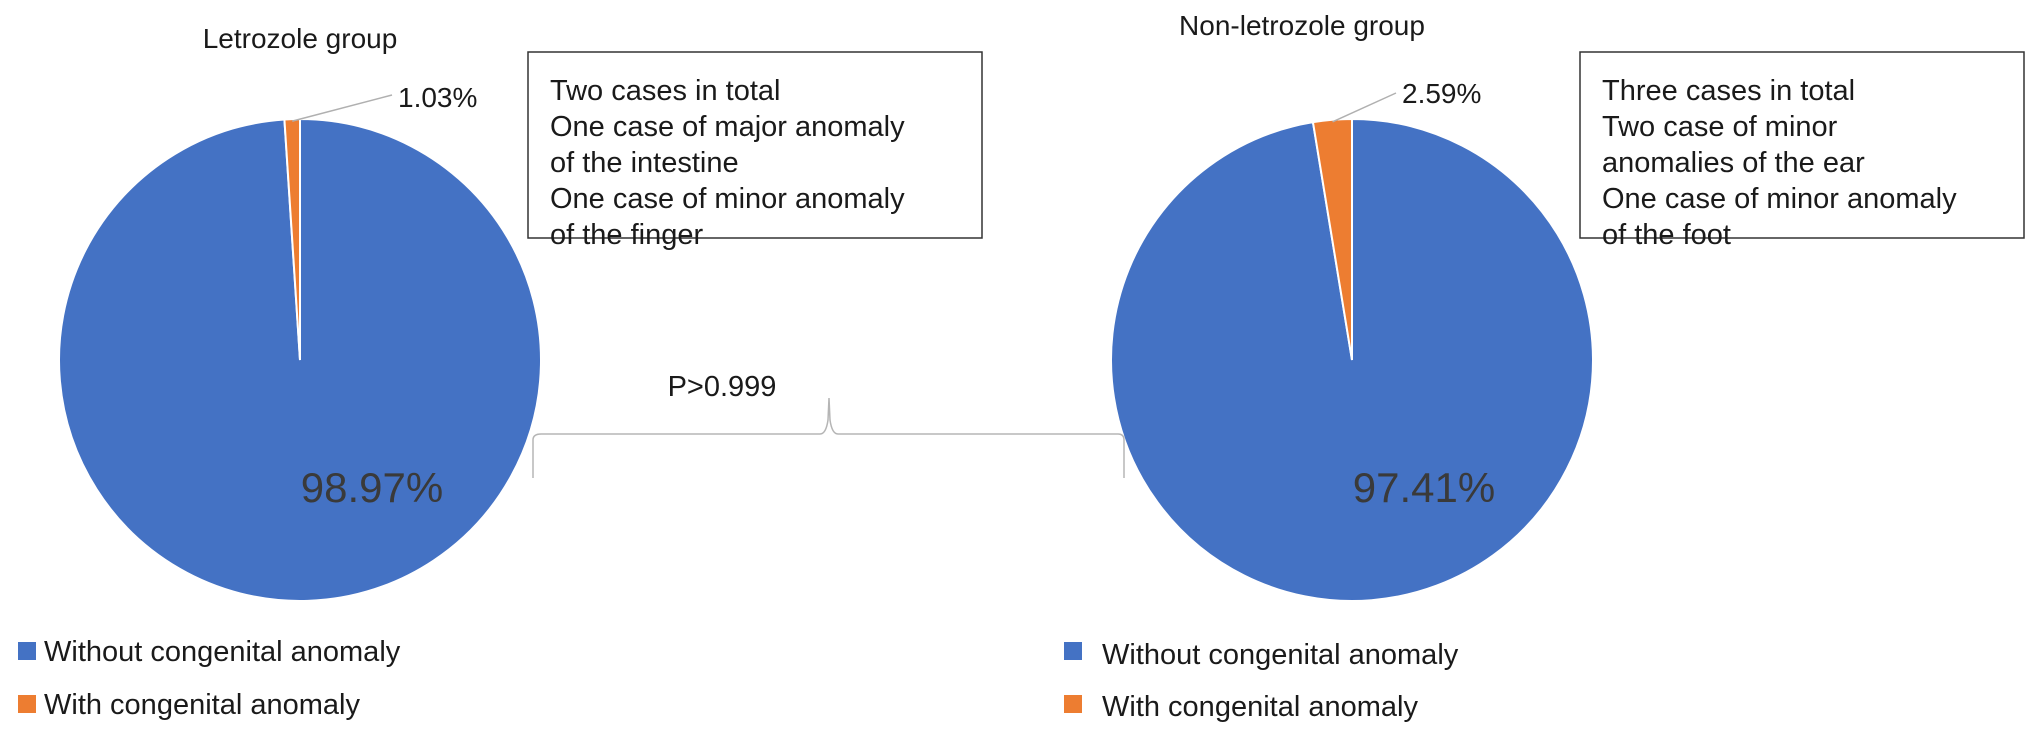 The height and width of the screenshot is (737, 2032). What do you see at coordinates (372, 487) in the screenshot?
I see `slice-label-without-anomaly: 98.97%` at bounding box center [372, 487].